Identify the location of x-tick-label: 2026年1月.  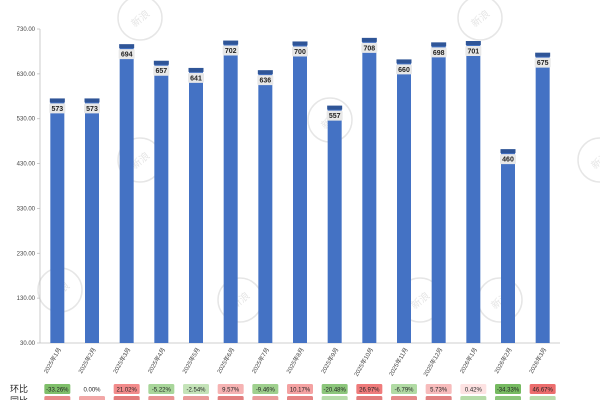
(468, 360).